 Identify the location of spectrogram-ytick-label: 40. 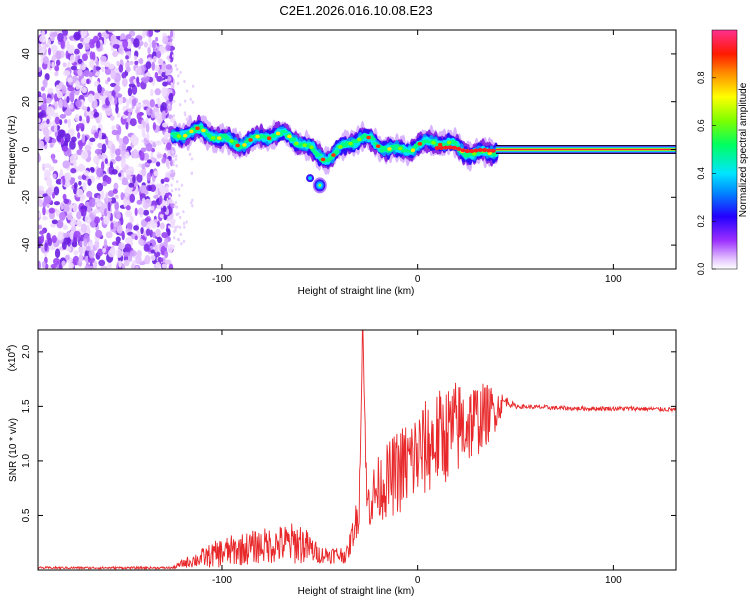
(26, 54).